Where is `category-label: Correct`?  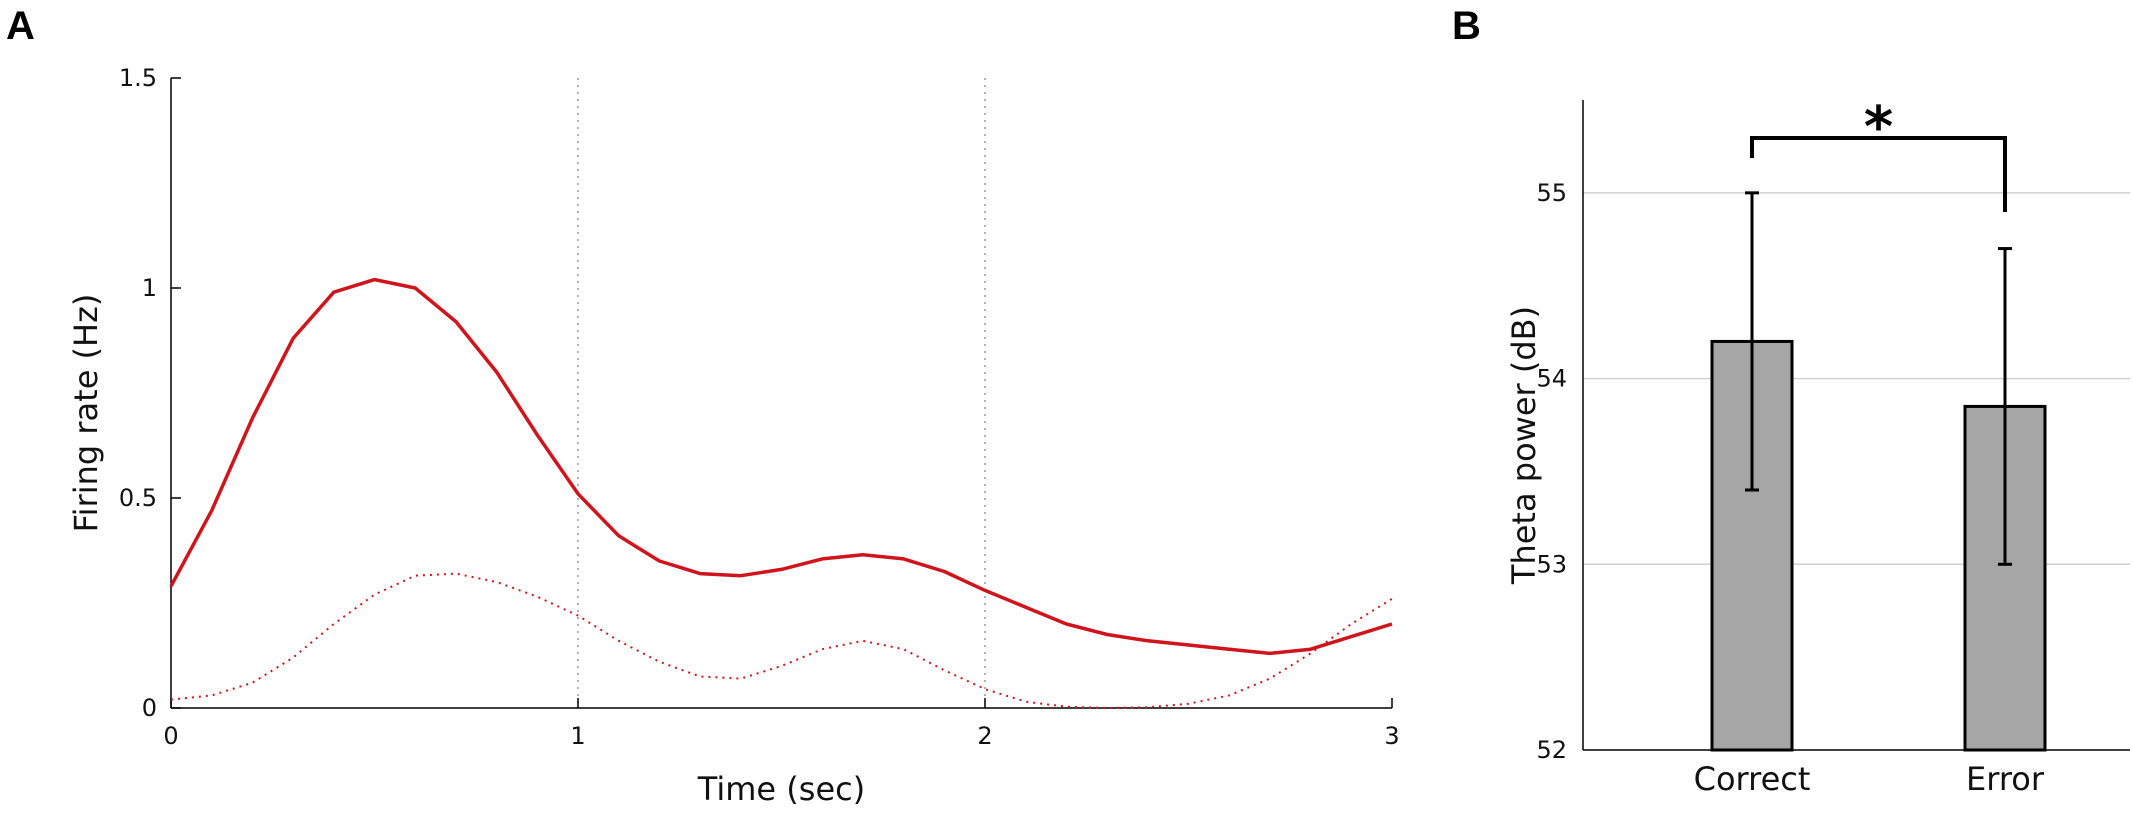 category-label: Correct is located at coordinates (1752, 779).